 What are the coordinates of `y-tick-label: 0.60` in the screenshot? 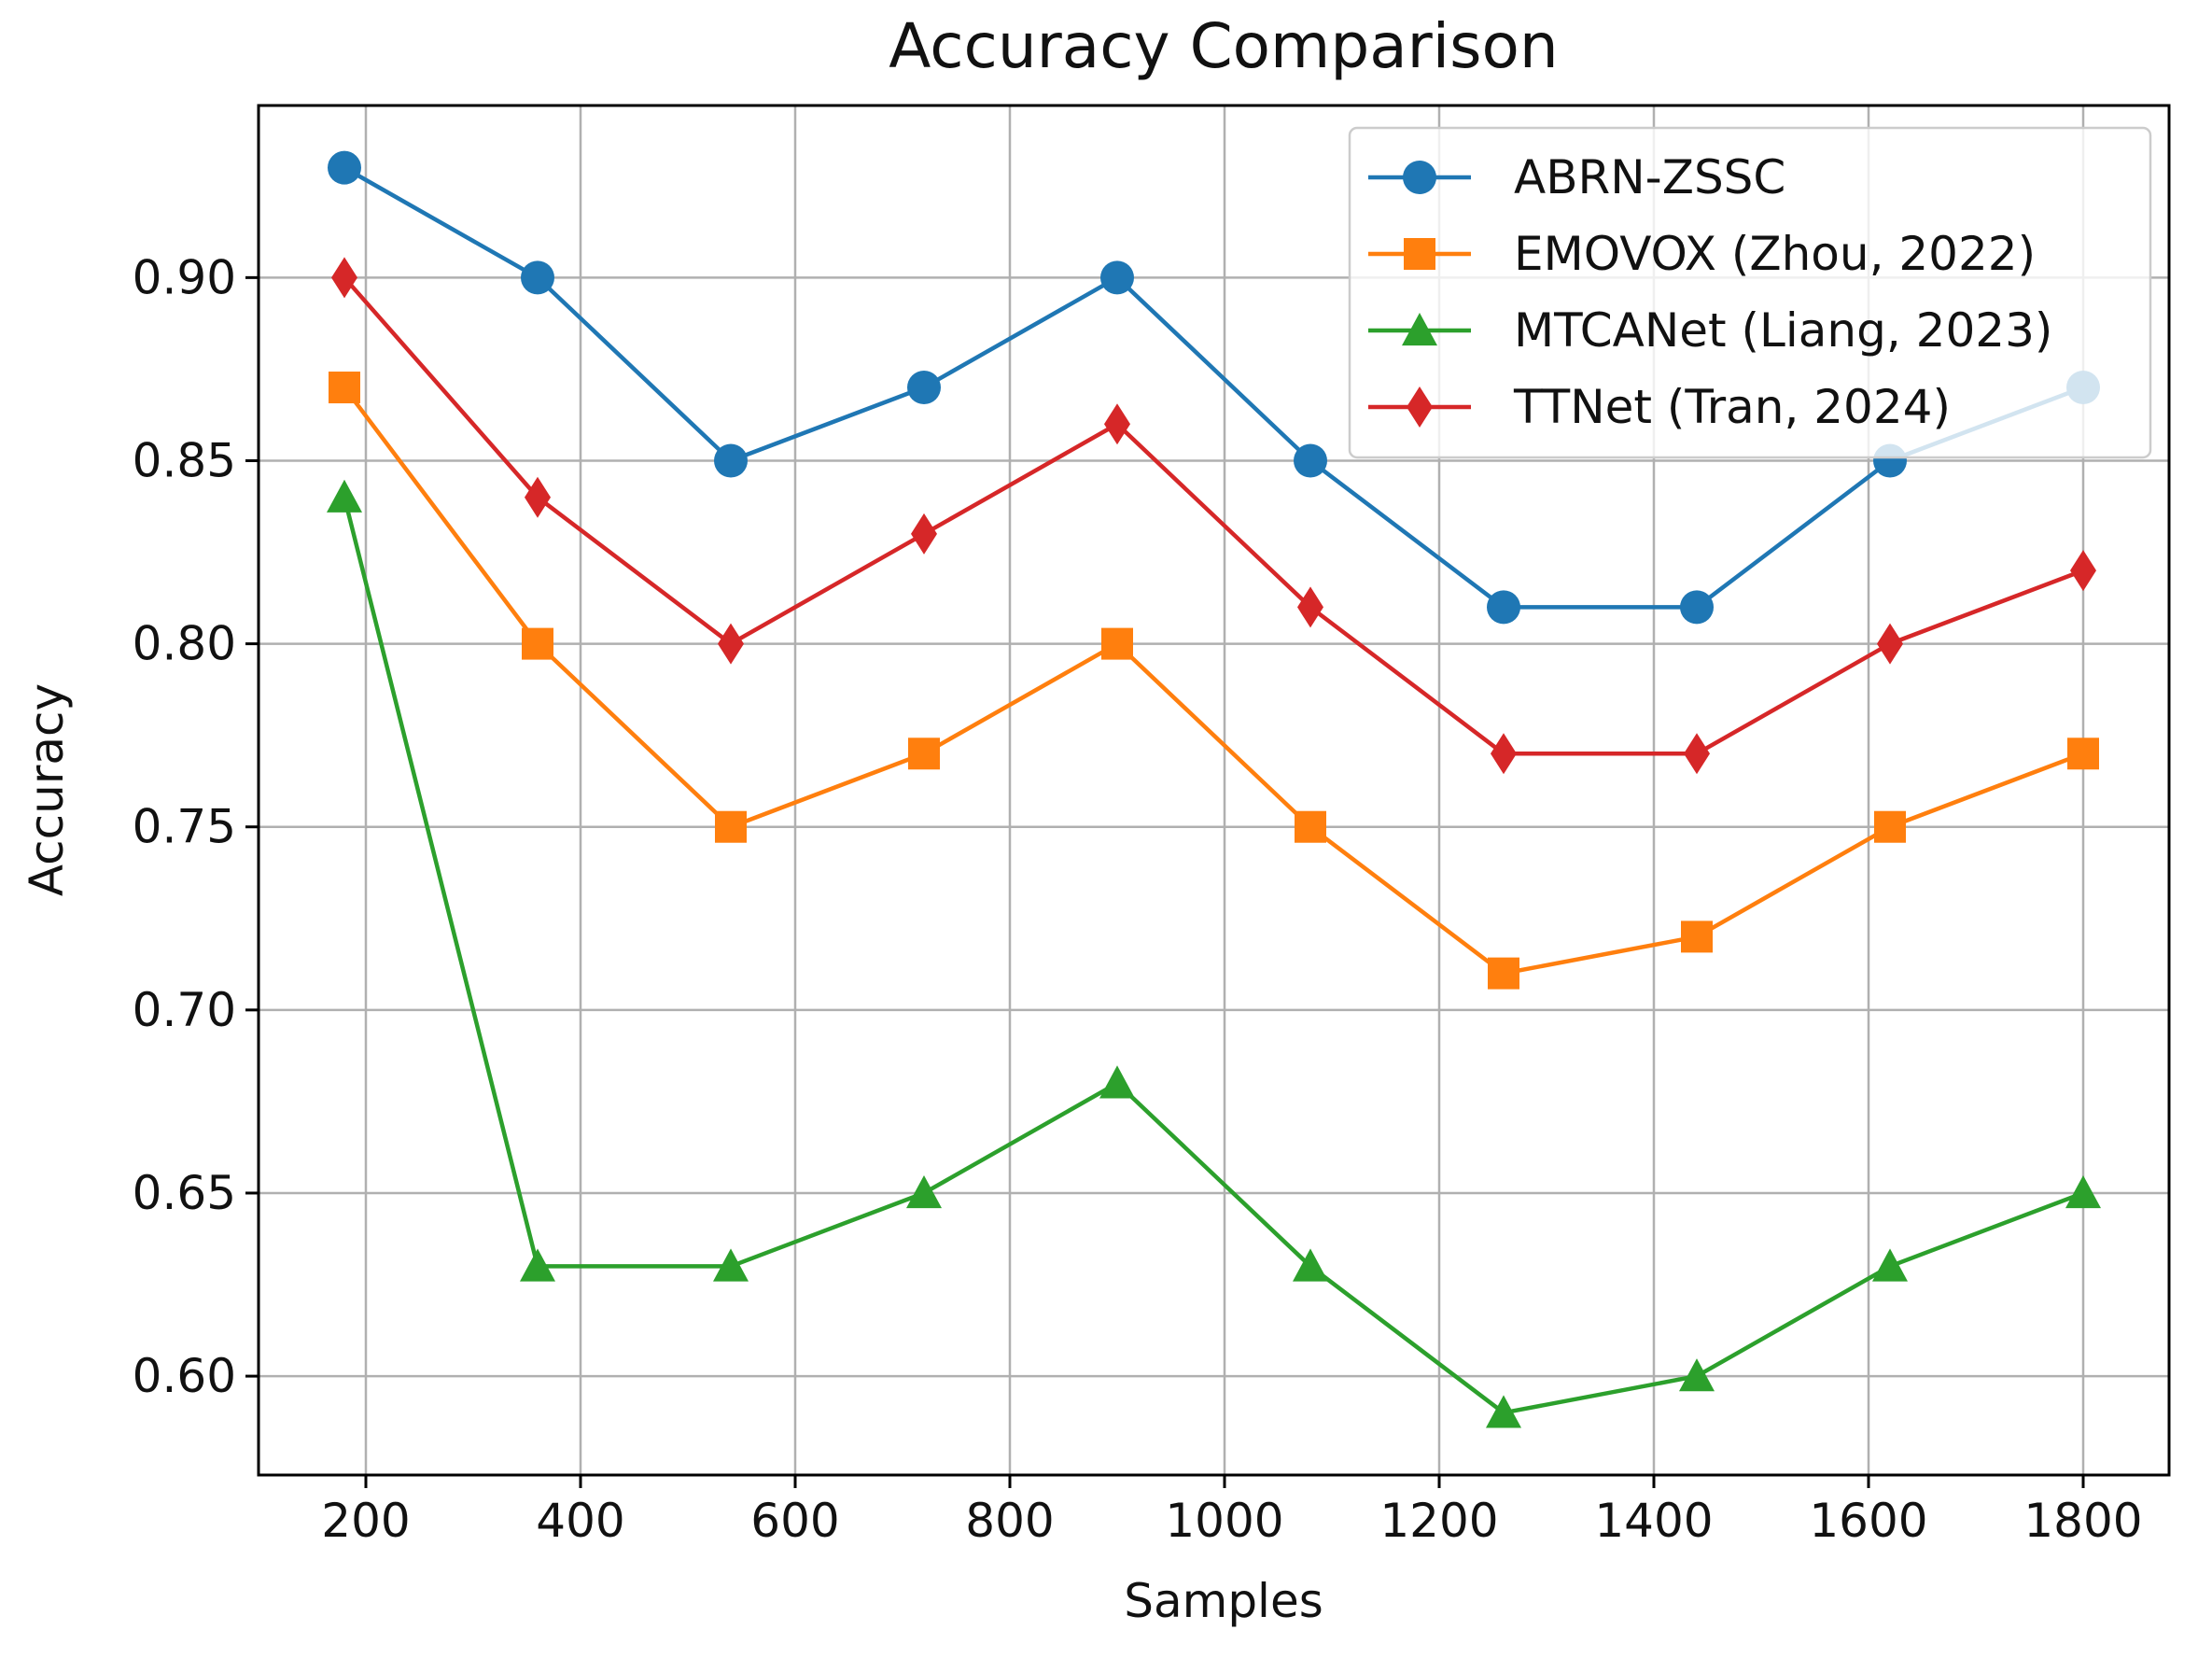 It's located at (184, 1376).